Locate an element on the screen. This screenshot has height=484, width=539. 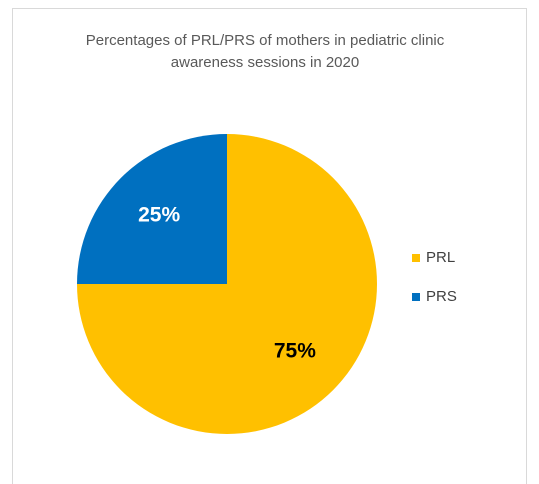
data-label: 25% is located at coordinates (159, 215).